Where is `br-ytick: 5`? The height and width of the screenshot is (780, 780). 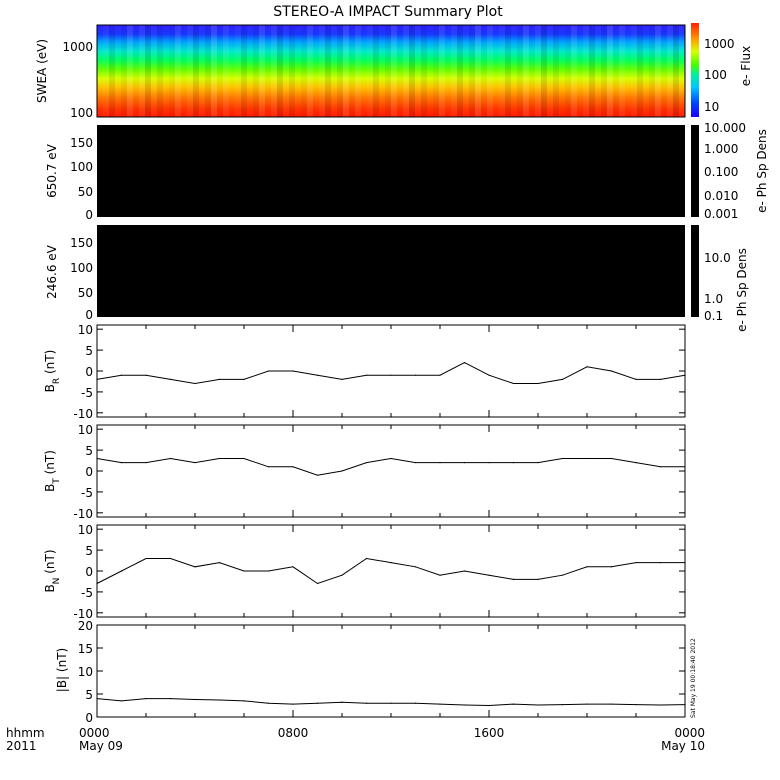
br-ytick: 5 is located at coordinates (89, 351).